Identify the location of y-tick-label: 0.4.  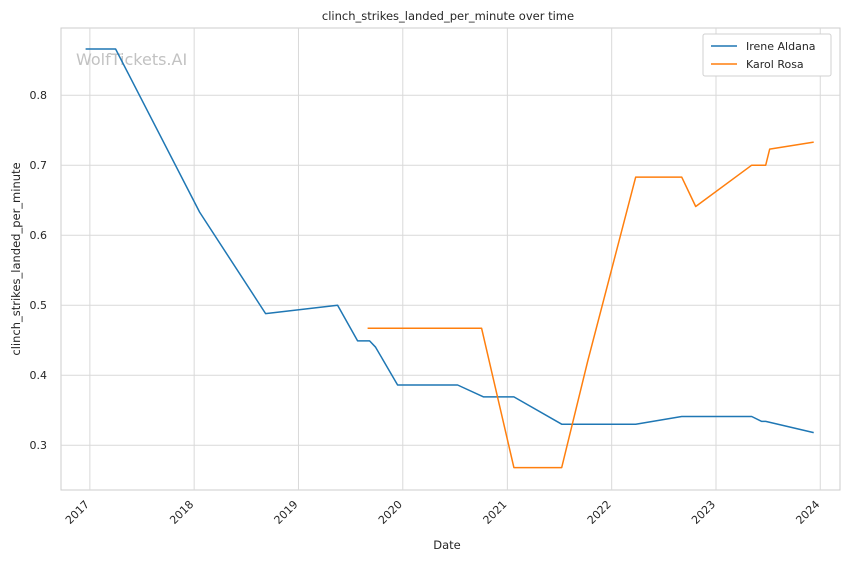
(39, 375).